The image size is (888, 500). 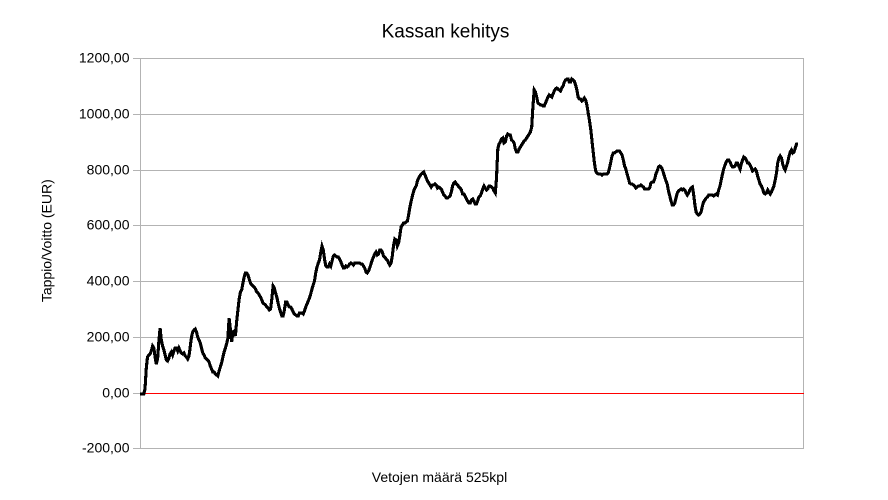 What do you see at coordinates (106, 448) in the screenshot?
I see `svg-text: -200,00` at bounding box center [106, 448].